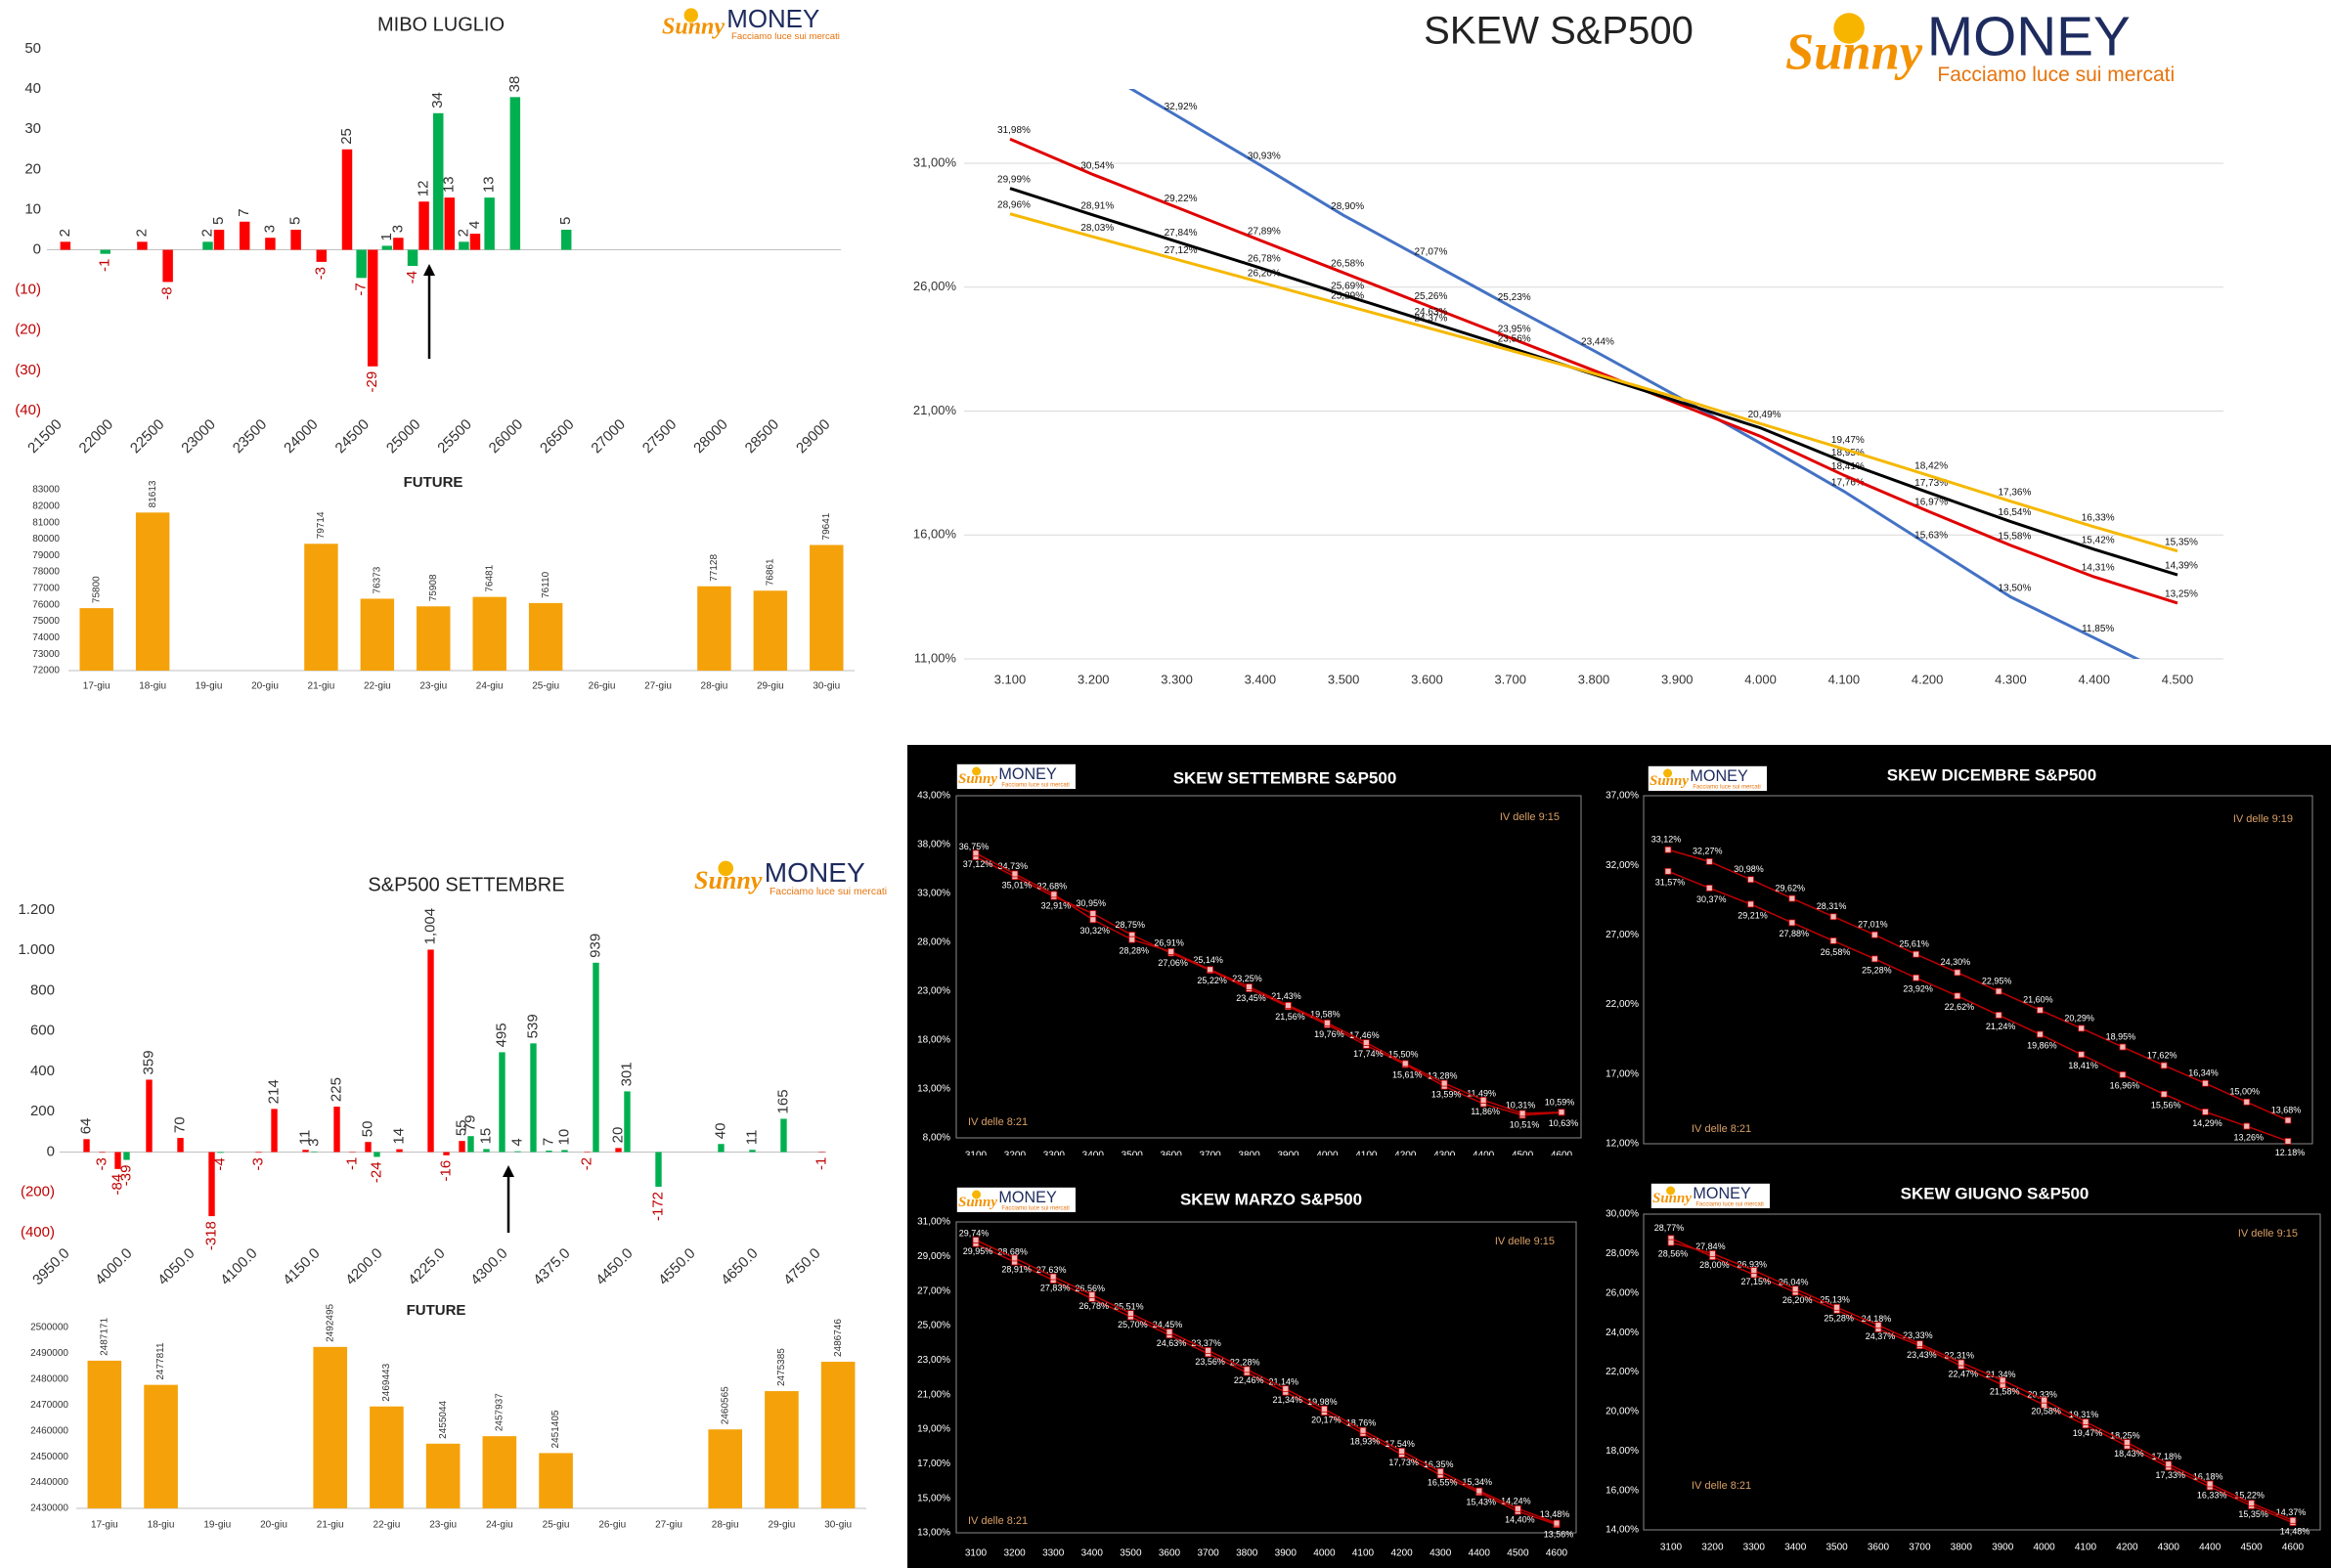 Image resolution: width=2331 pixels, height=1568 pixels. Describe the element at coordinates (433, 483) in the screenshot. I see `chart-title: FUTURE` at that location.